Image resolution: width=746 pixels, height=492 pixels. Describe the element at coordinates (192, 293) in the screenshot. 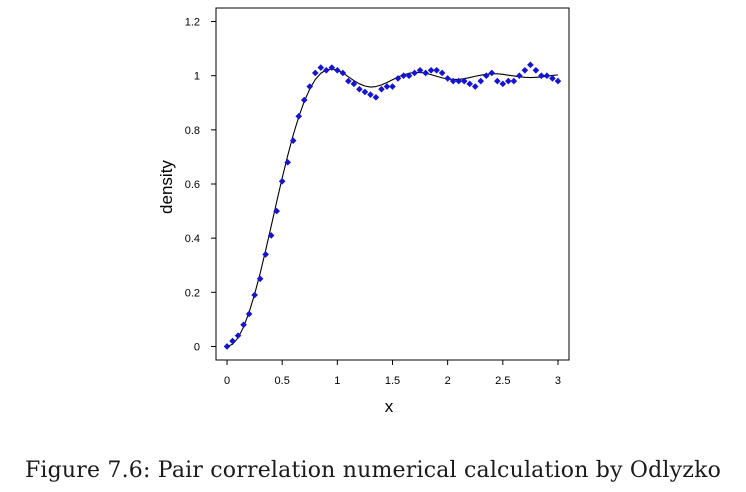

I see `y-tick-label: 0.2` at that location.